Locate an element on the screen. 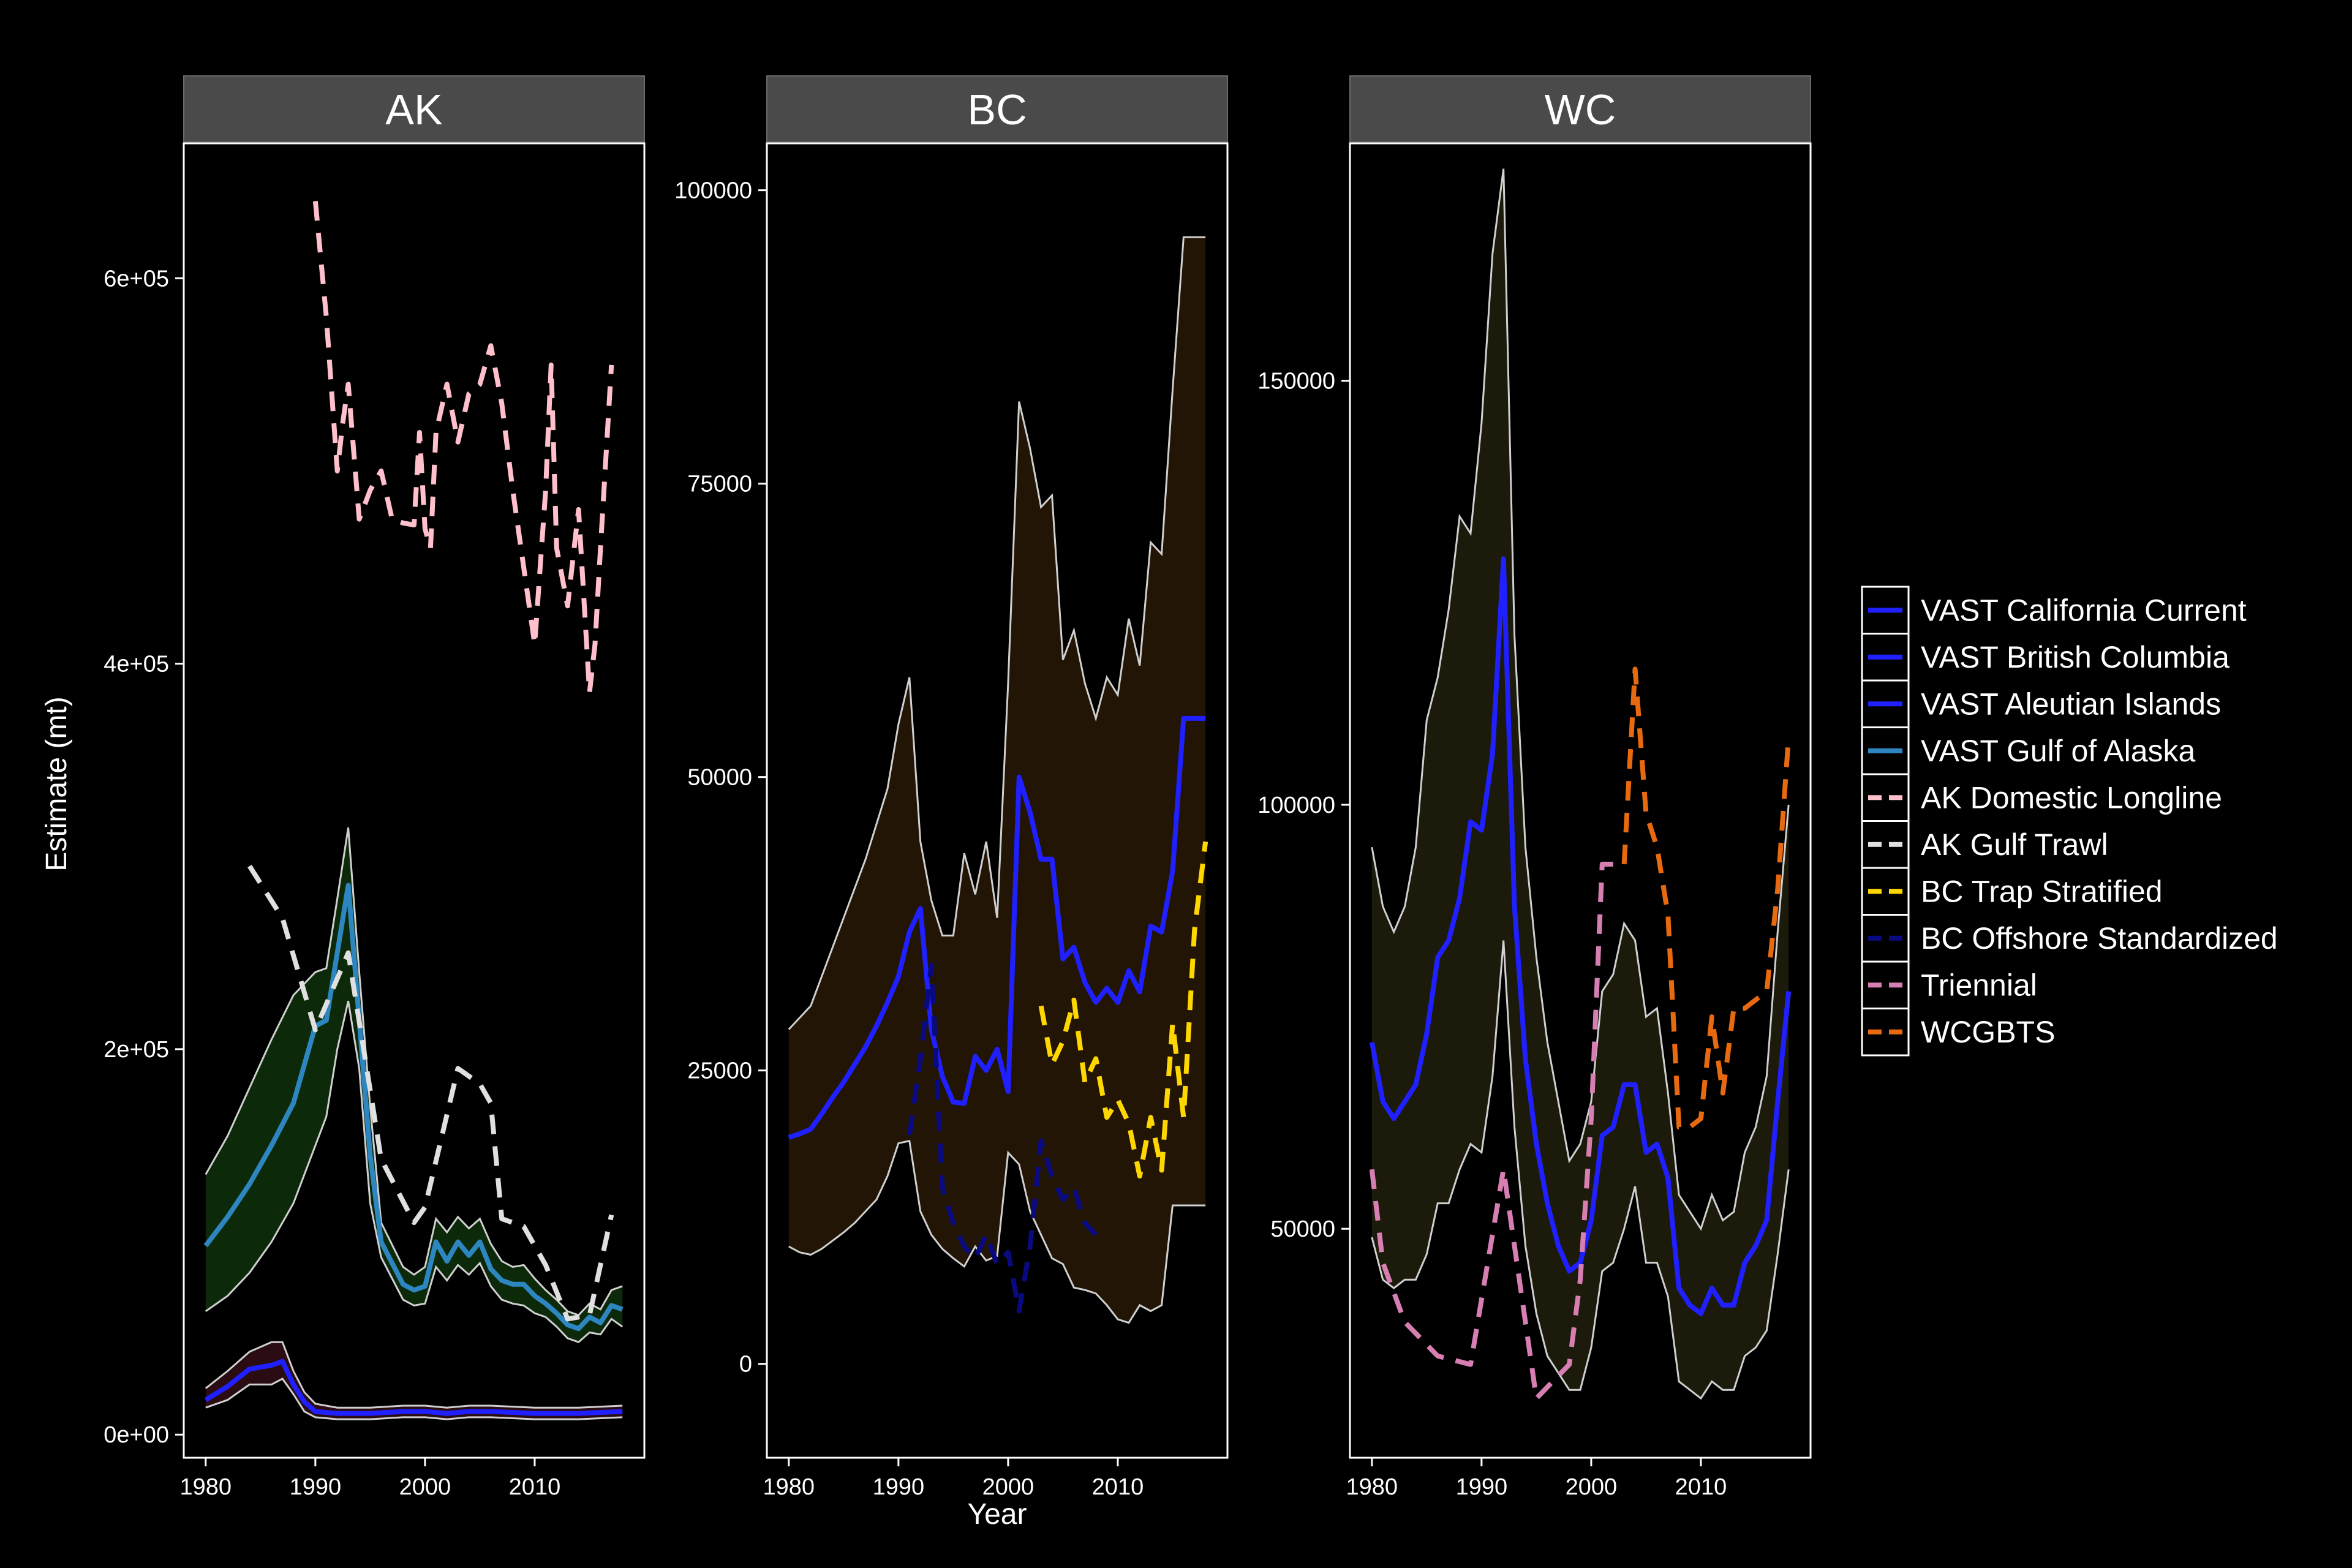 Image resolution: width=2352 pixels, height=1568 pixels. series-line-vast-british-columbia is located at coordinates (997, 927).